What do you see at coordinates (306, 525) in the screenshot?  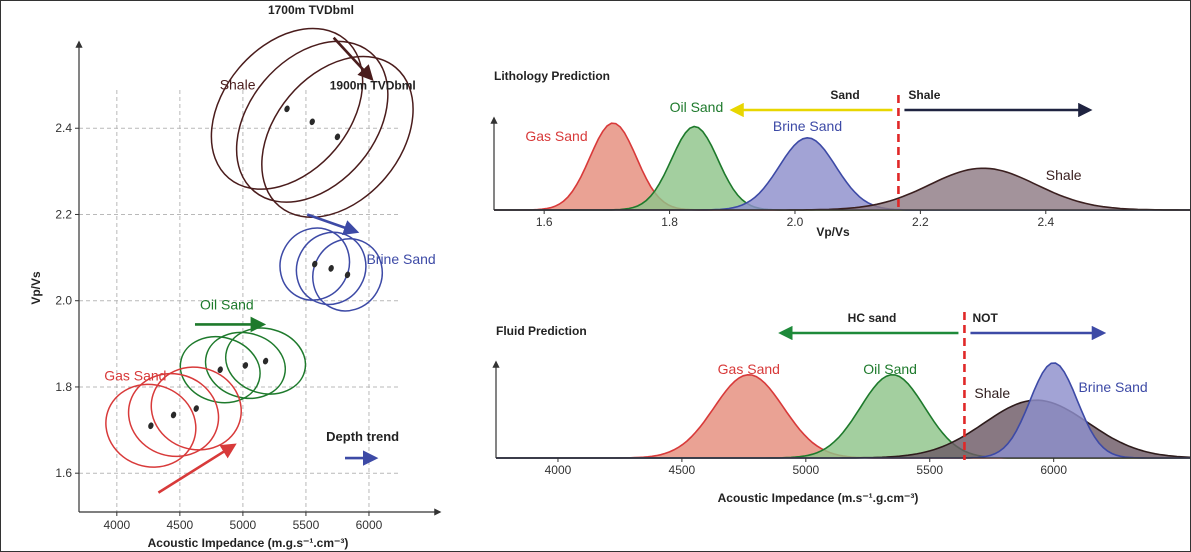 I see `crossplot-x-tick-3: 5500` at bounding box center [306, 525].